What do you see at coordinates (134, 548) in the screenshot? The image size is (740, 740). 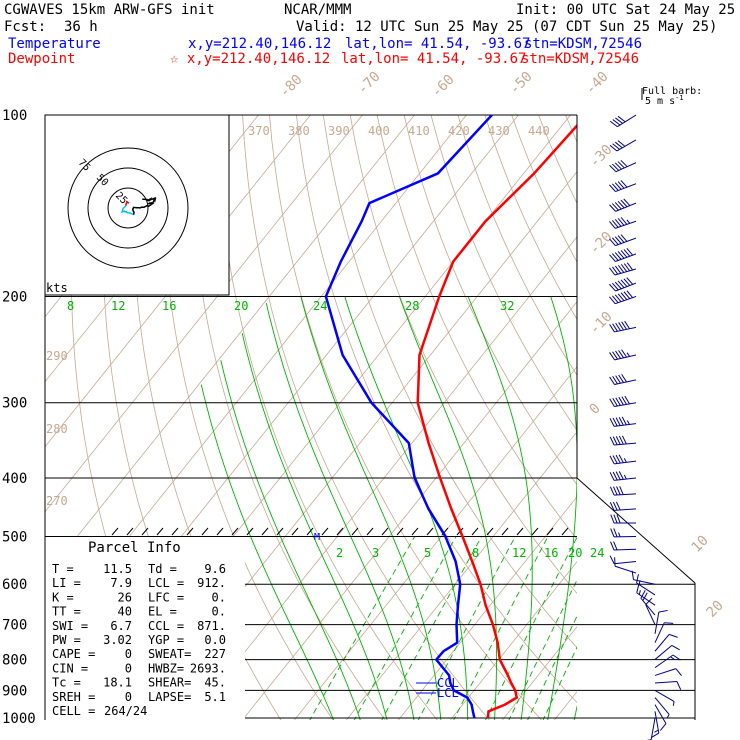 I see `parcel-title: Parcel Info` at bounding box center [134, 548].